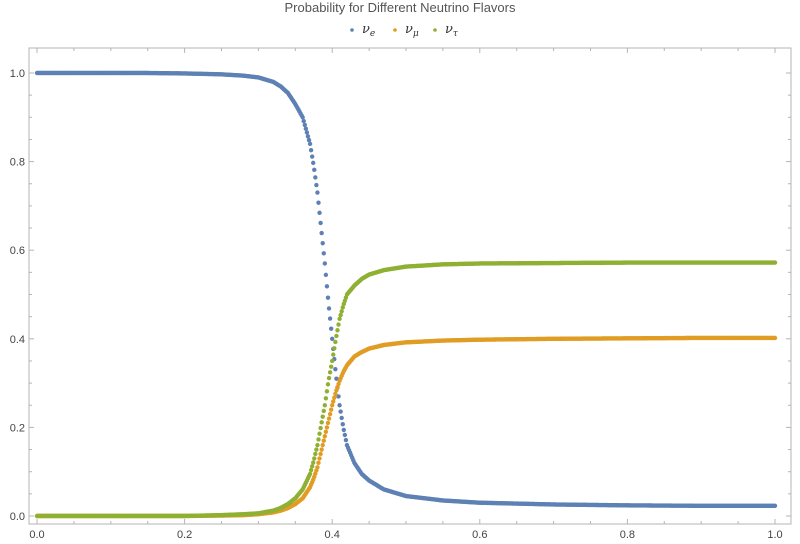  I want to click on legend: νe νμ ντ, so click(404, 30).